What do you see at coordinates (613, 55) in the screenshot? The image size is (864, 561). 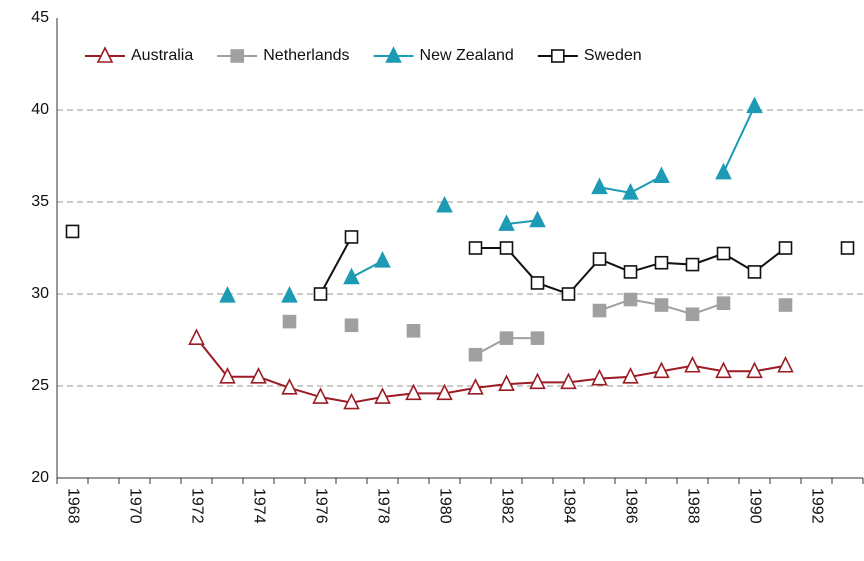 I see `legend-label: Sweden` at bounding box center [613, 55].